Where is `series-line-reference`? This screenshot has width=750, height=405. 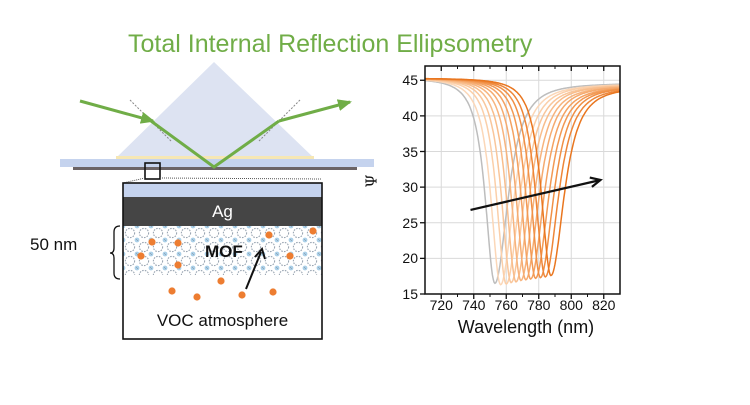 series-line-reference is located at coordinates (523, 182).